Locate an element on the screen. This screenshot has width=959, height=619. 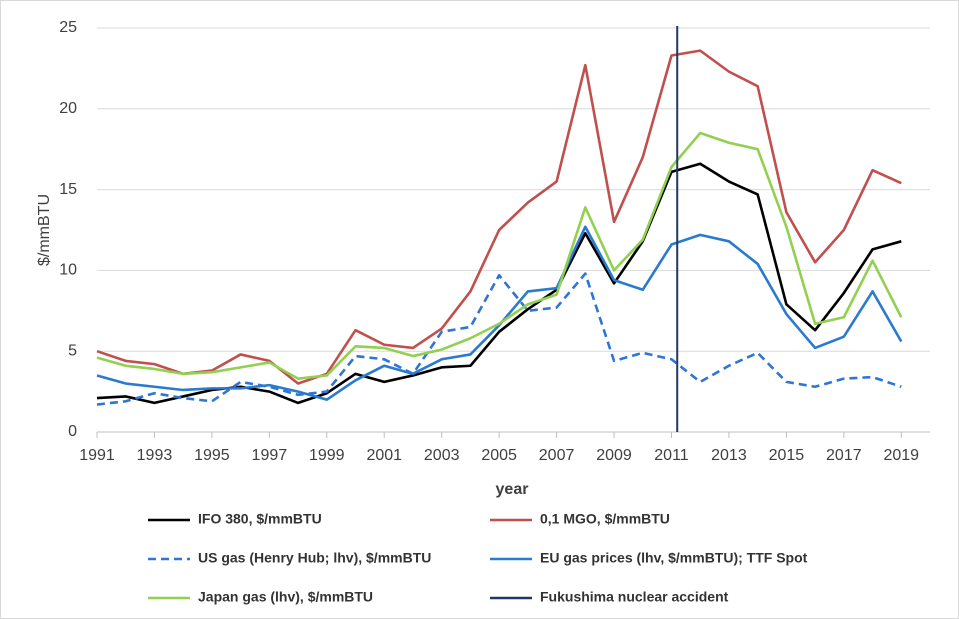
y-tick-label: 5 is located at coordinates (72, 350).